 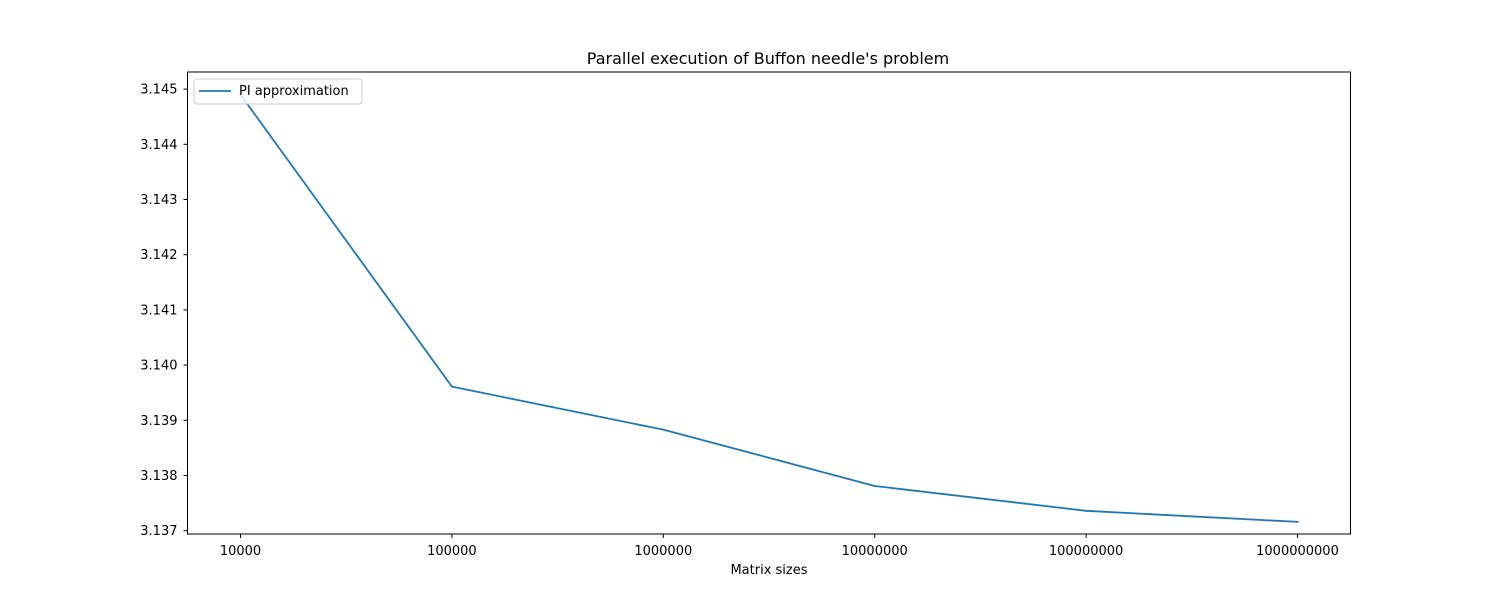 I want to click on x-tick-label: 10000, so click(x=240, y=551).